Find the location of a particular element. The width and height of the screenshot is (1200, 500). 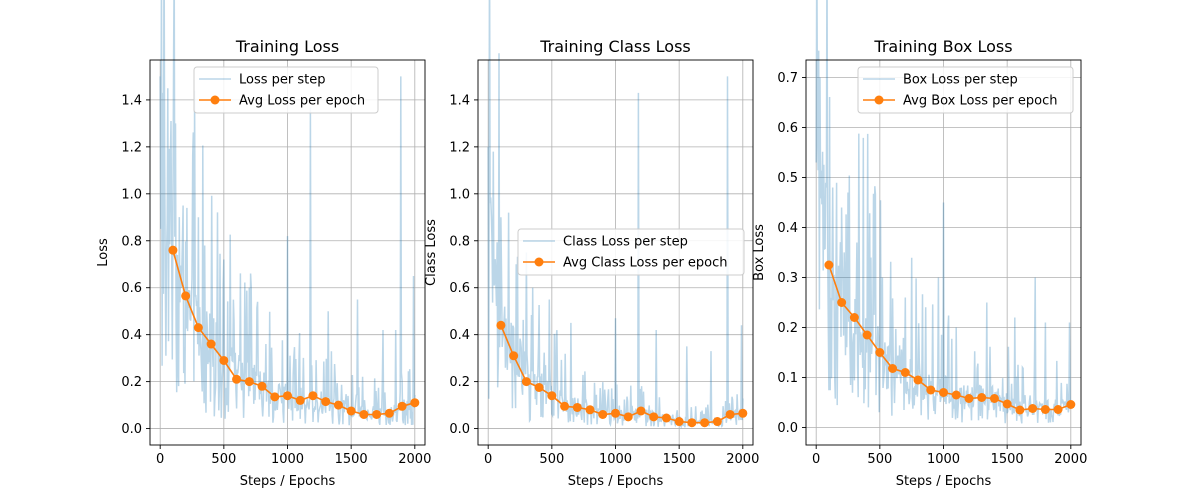

legend-label-avg: Avg Class Loss per epoch is located at coordinates (645, 263).